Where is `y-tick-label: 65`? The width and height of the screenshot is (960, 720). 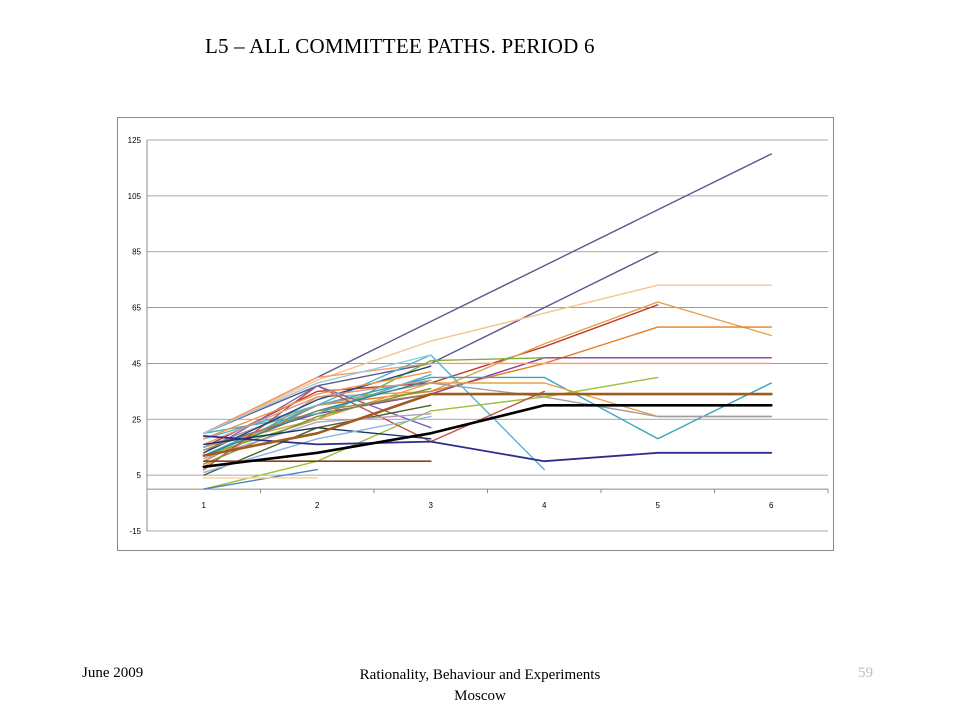 y-tick-label: 65 is located at coordinates (136, 308).